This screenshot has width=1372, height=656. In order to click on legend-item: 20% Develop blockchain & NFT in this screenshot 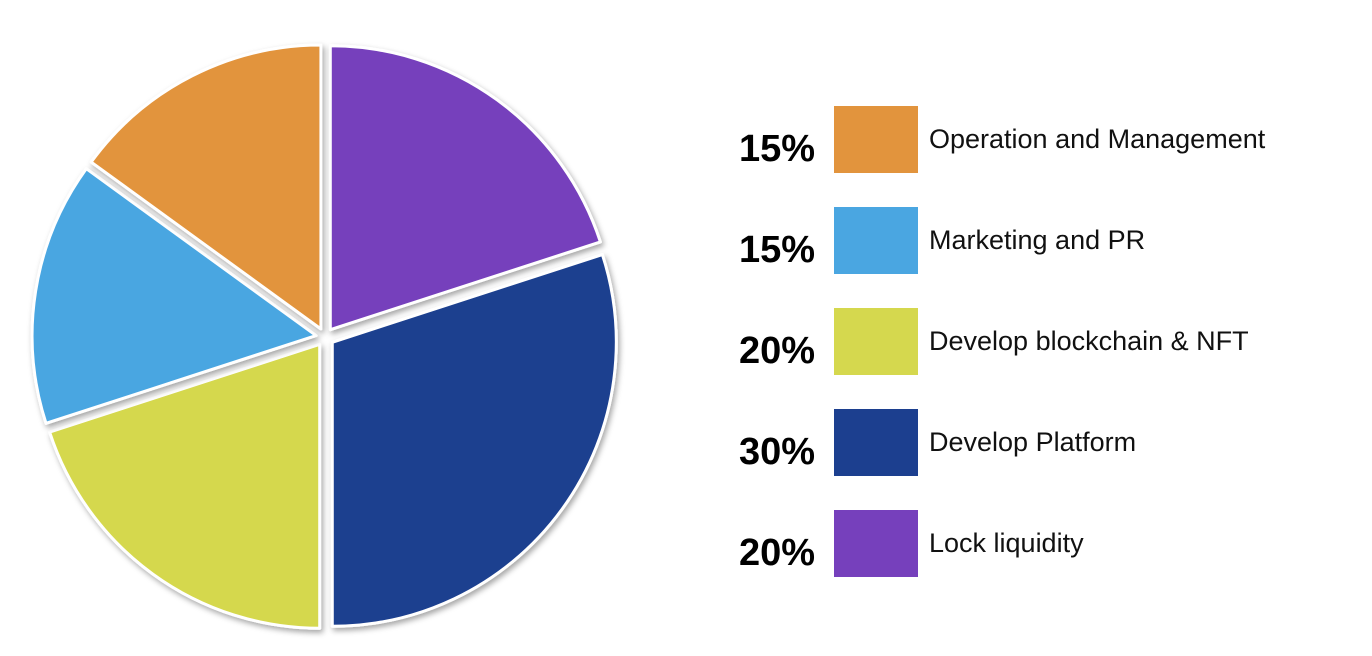, I will do `click(1040, 358)`.